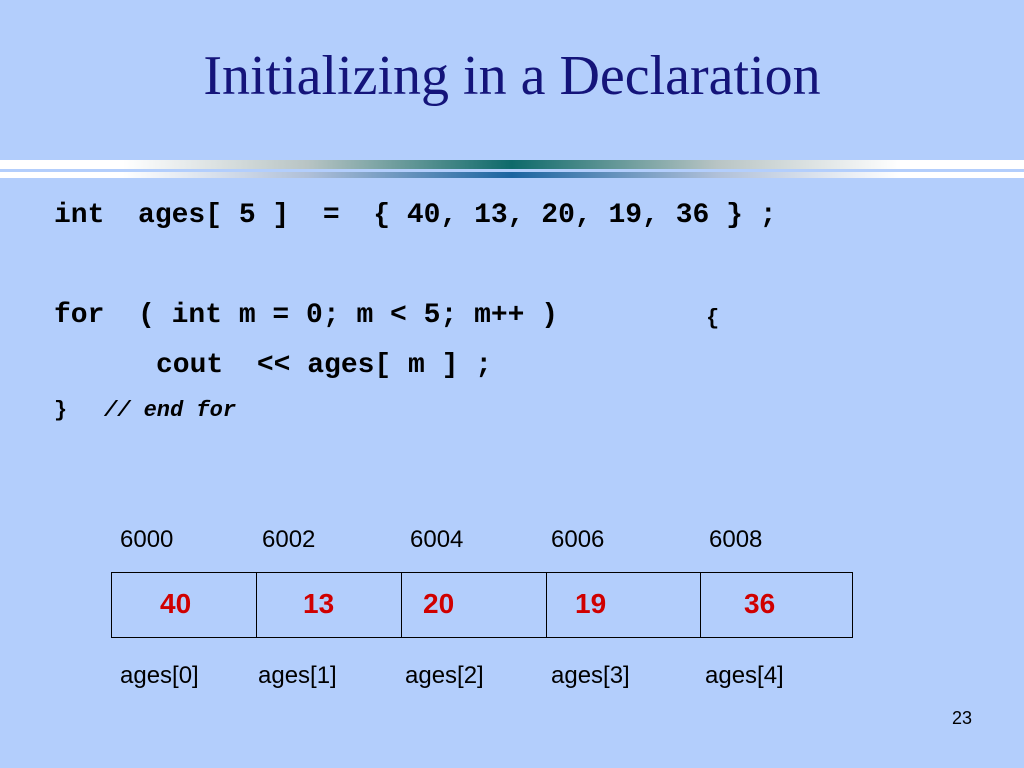 The image size is (1024, 768). Describe the element at coordinates (415, 215) in the screenshot. I see `code-line: int ages[ 5 ] = { 40, 13, 20, 19, 36 } ;` at that location.